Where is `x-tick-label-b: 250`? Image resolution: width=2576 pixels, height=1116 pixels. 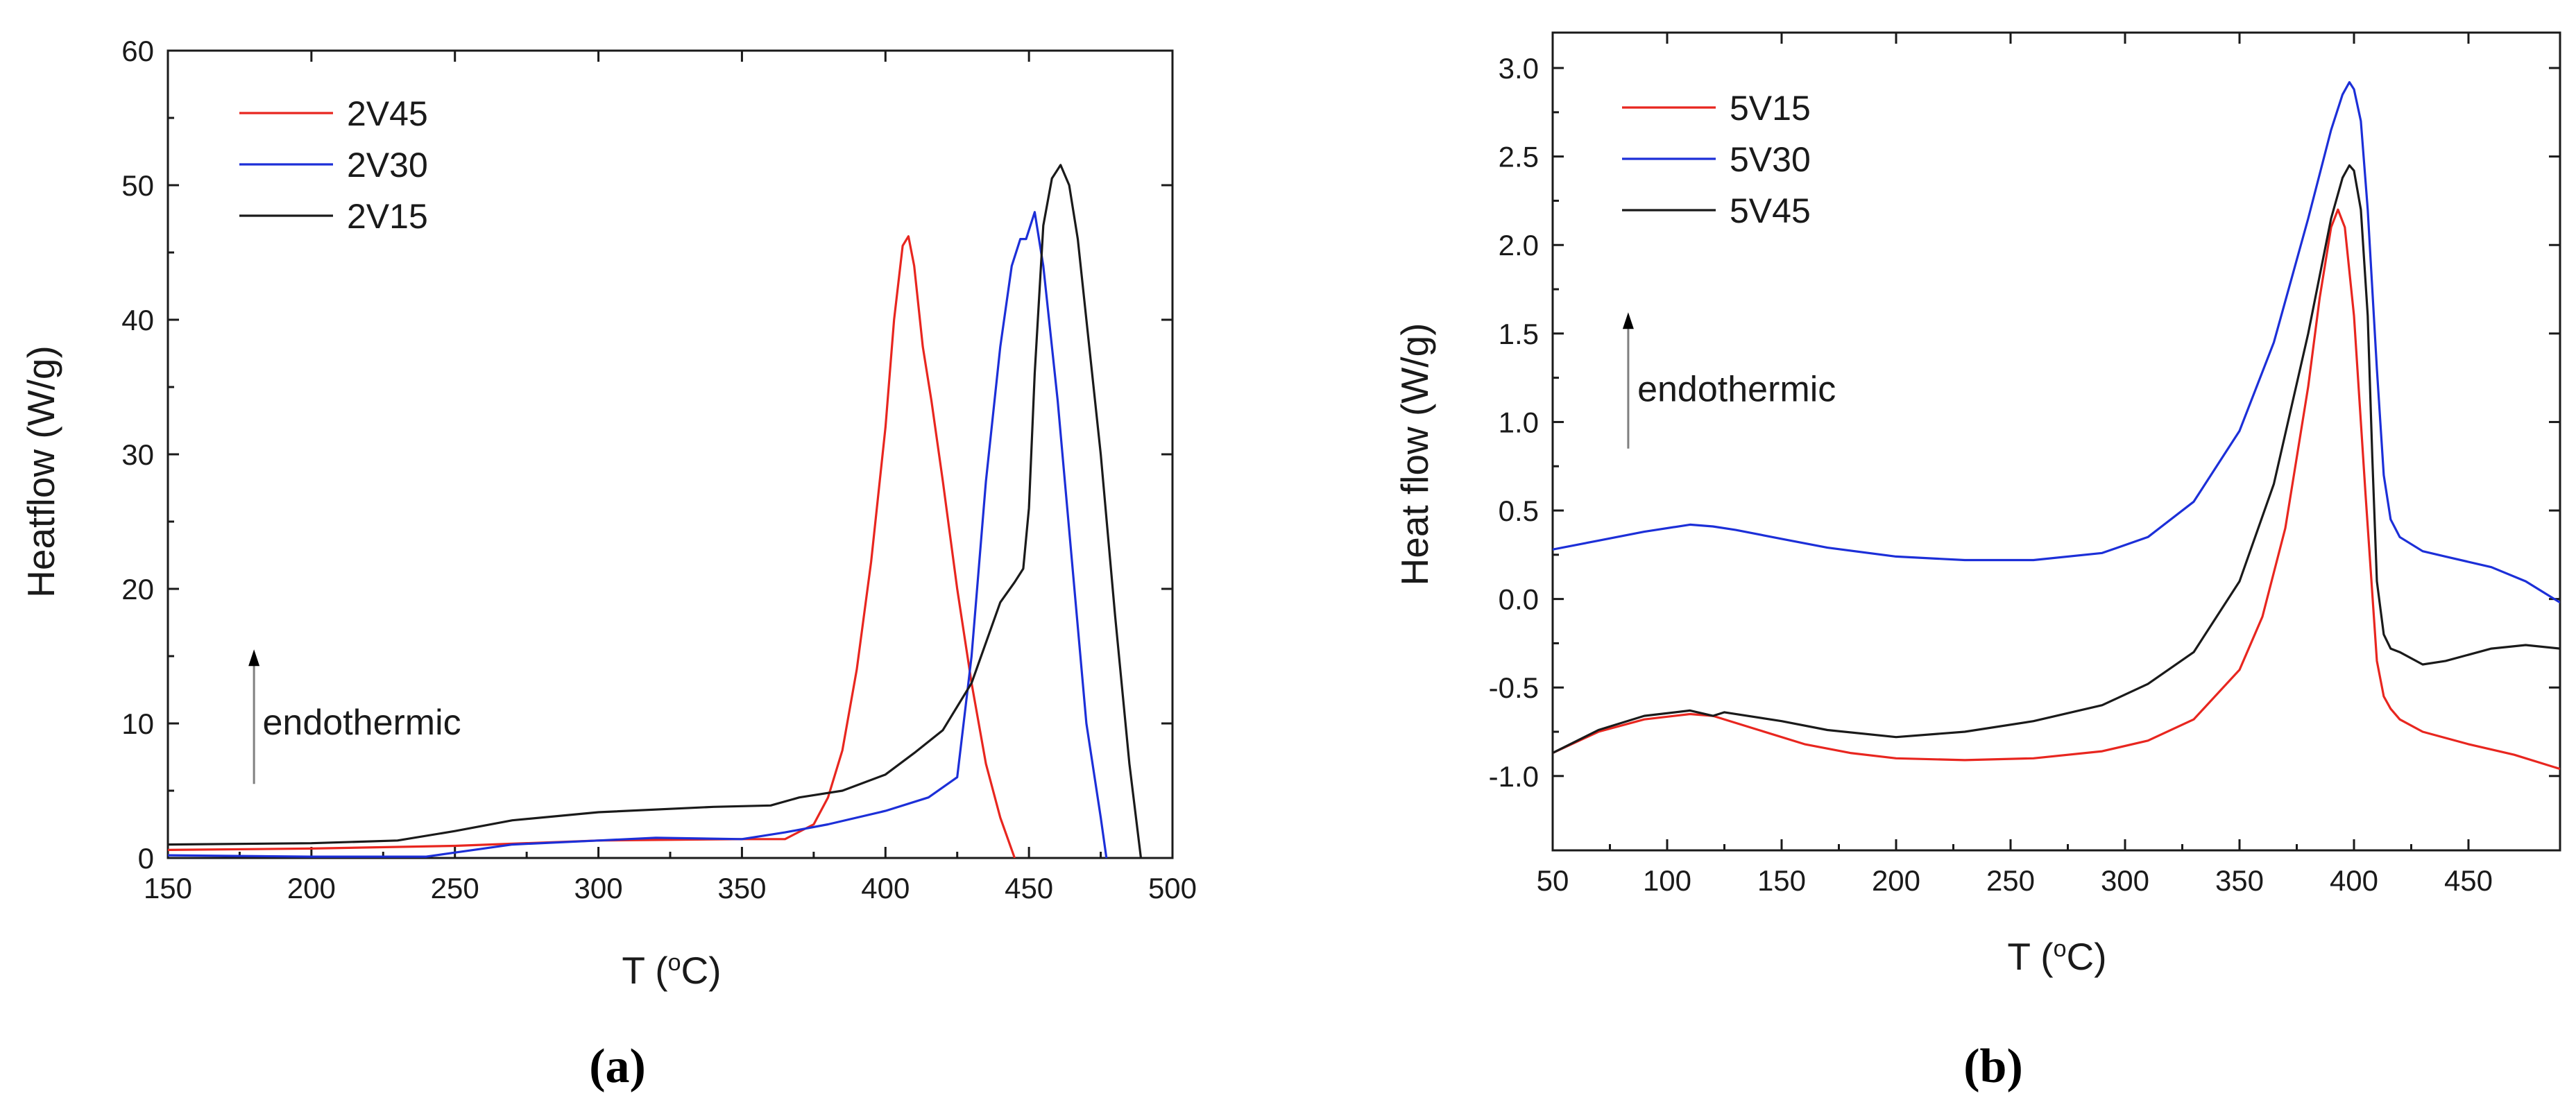 x-tick-label-b: 250 is located at coordinates (2010, 880).